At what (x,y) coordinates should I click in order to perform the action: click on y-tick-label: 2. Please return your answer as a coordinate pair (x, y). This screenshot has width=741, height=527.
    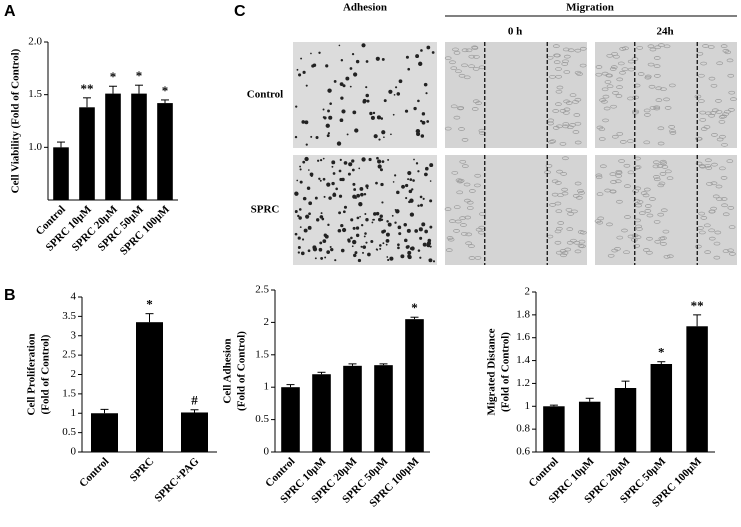
    Looking at the image, I should click on (267, 322).